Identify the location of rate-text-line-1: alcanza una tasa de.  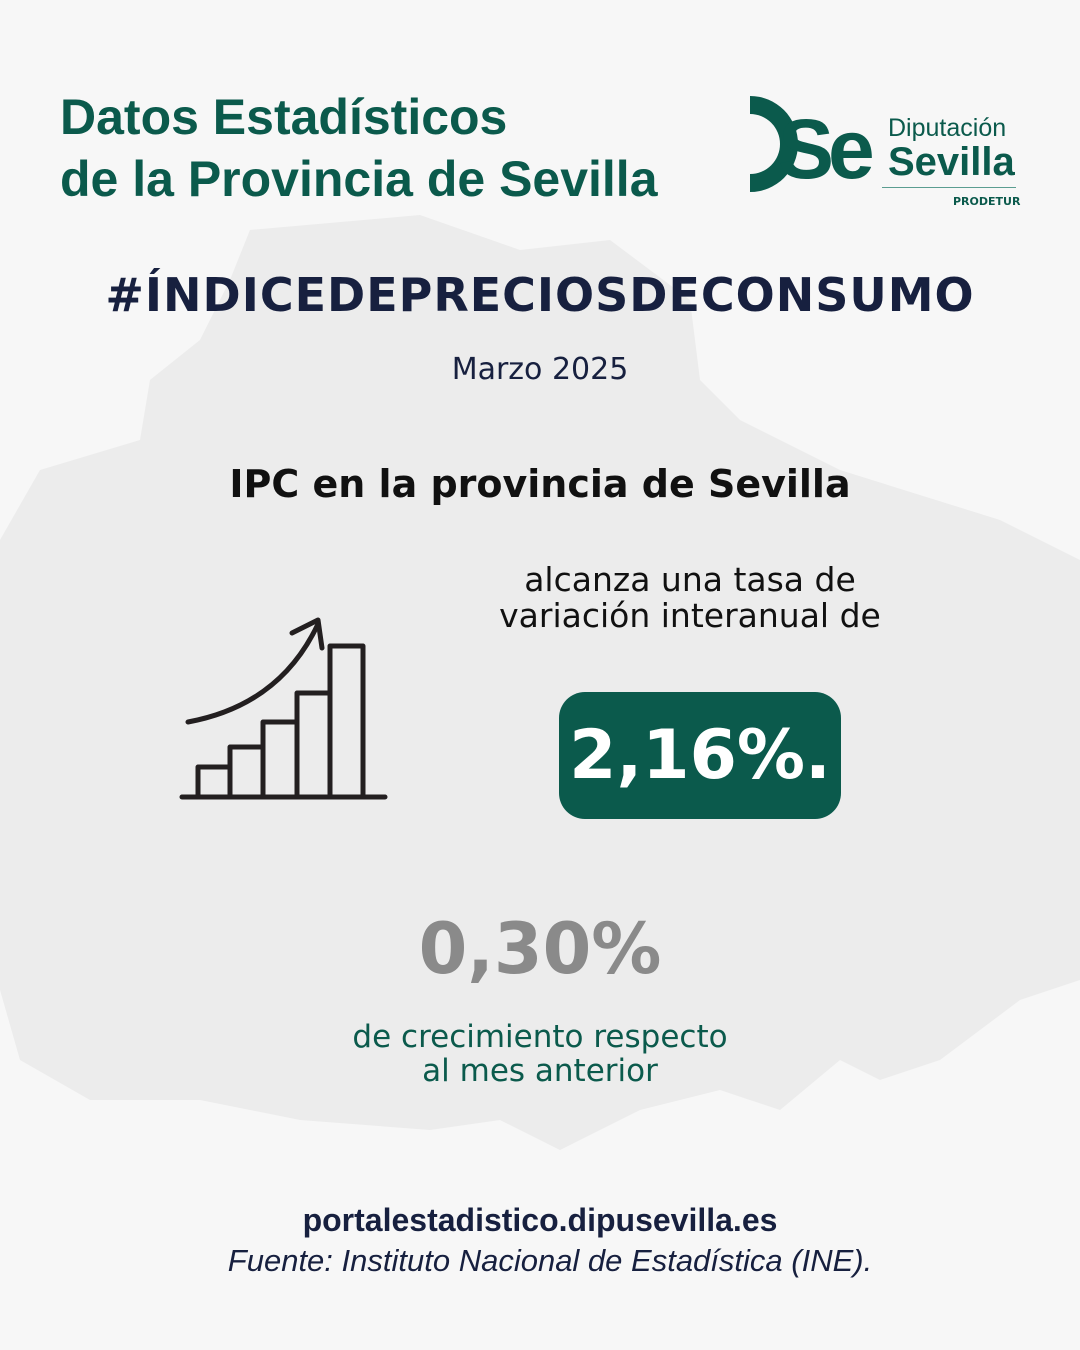
(690, 579).